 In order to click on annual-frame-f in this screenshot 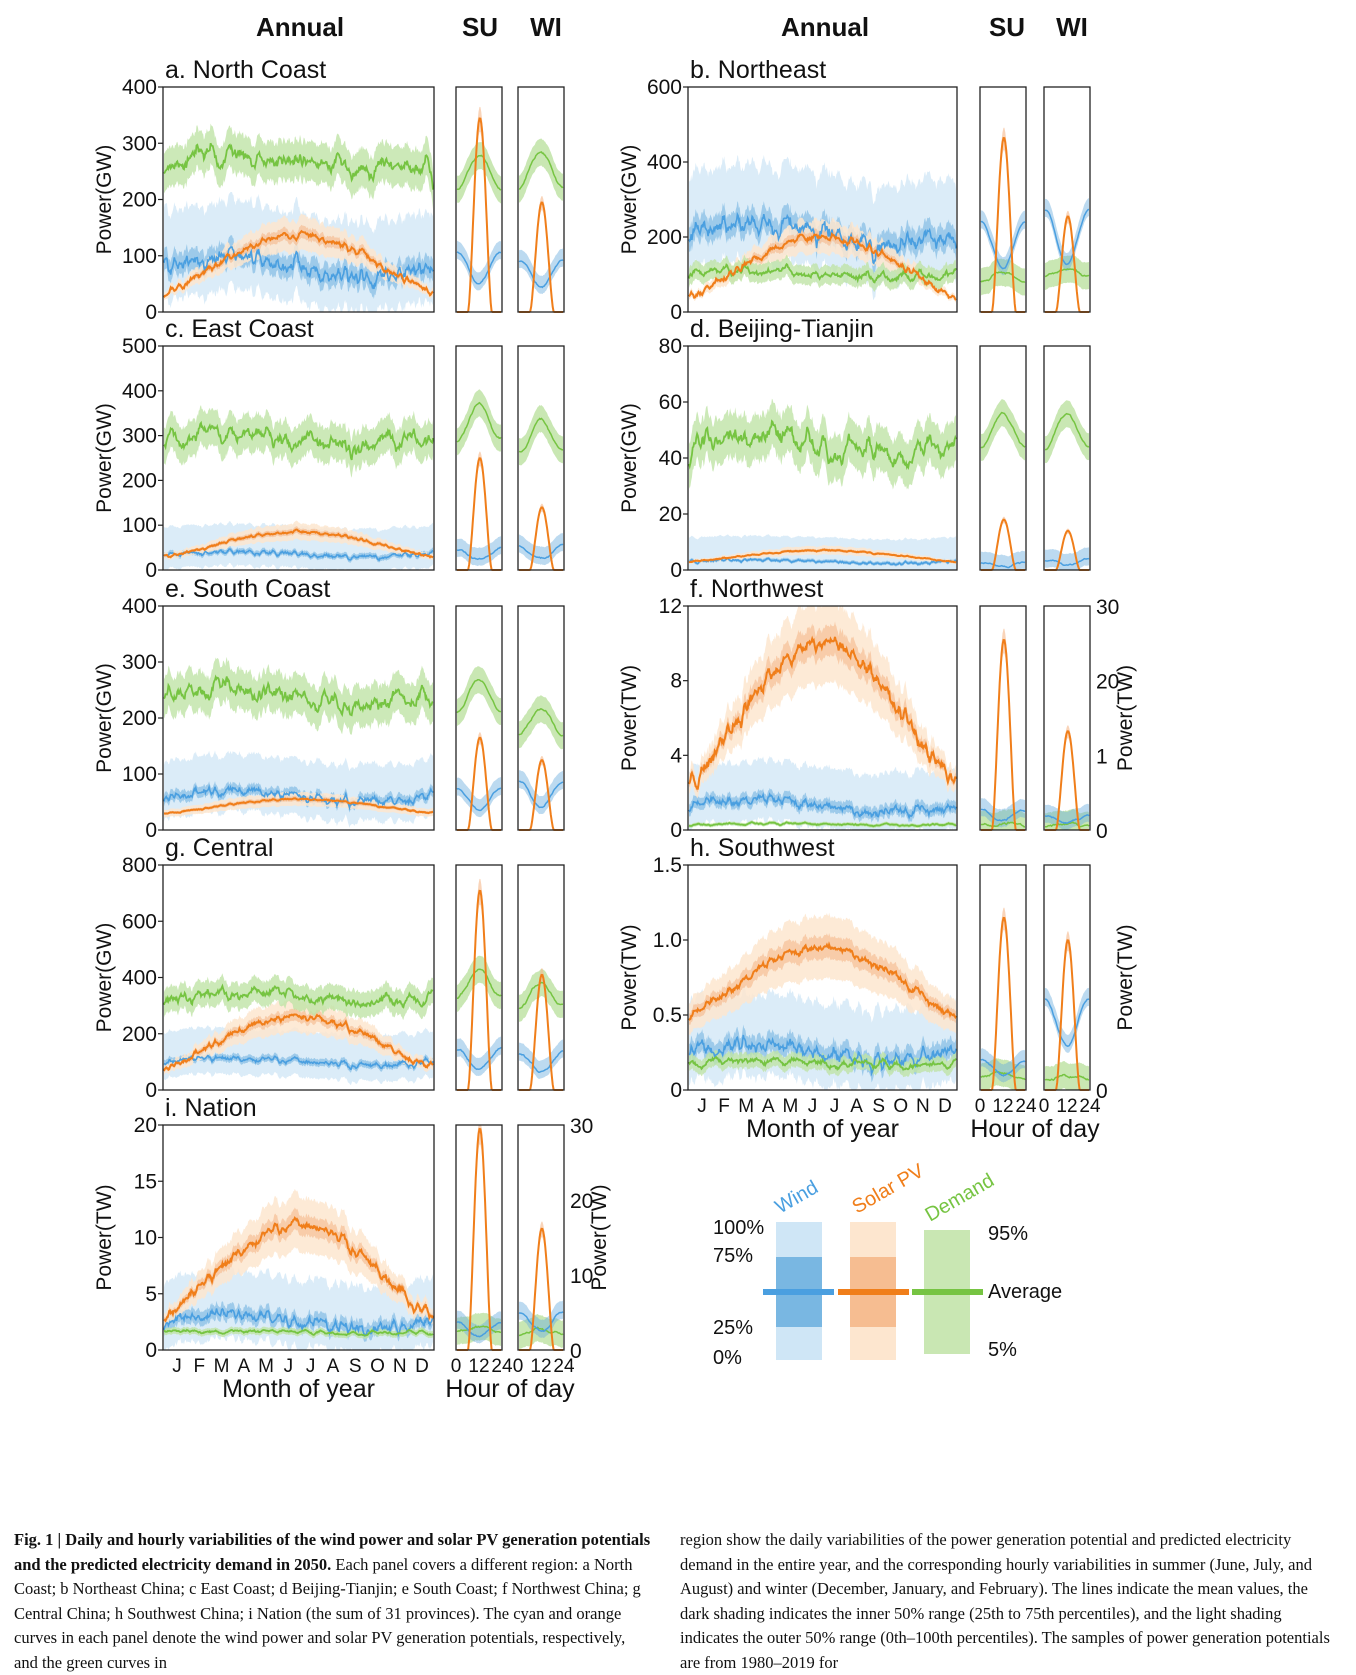, I will do `click(822, 718)`.